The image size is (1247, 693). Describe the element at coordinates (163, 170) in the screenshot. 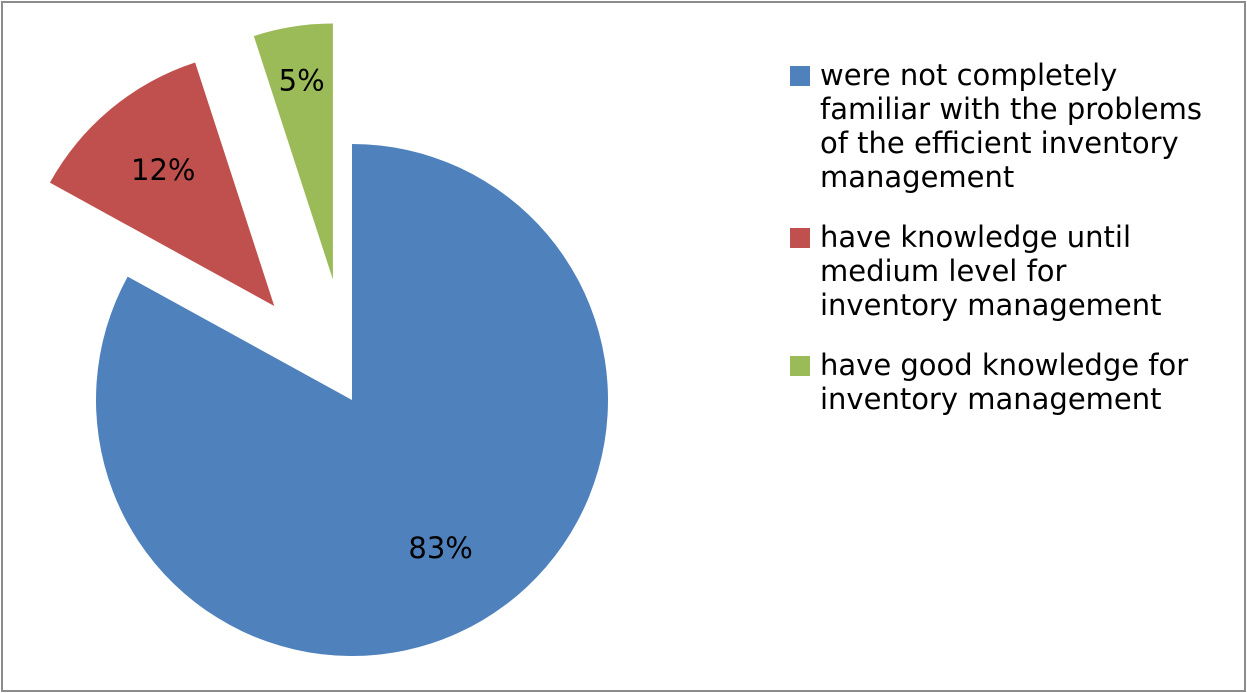

I see `data-label: 12%` at that location.